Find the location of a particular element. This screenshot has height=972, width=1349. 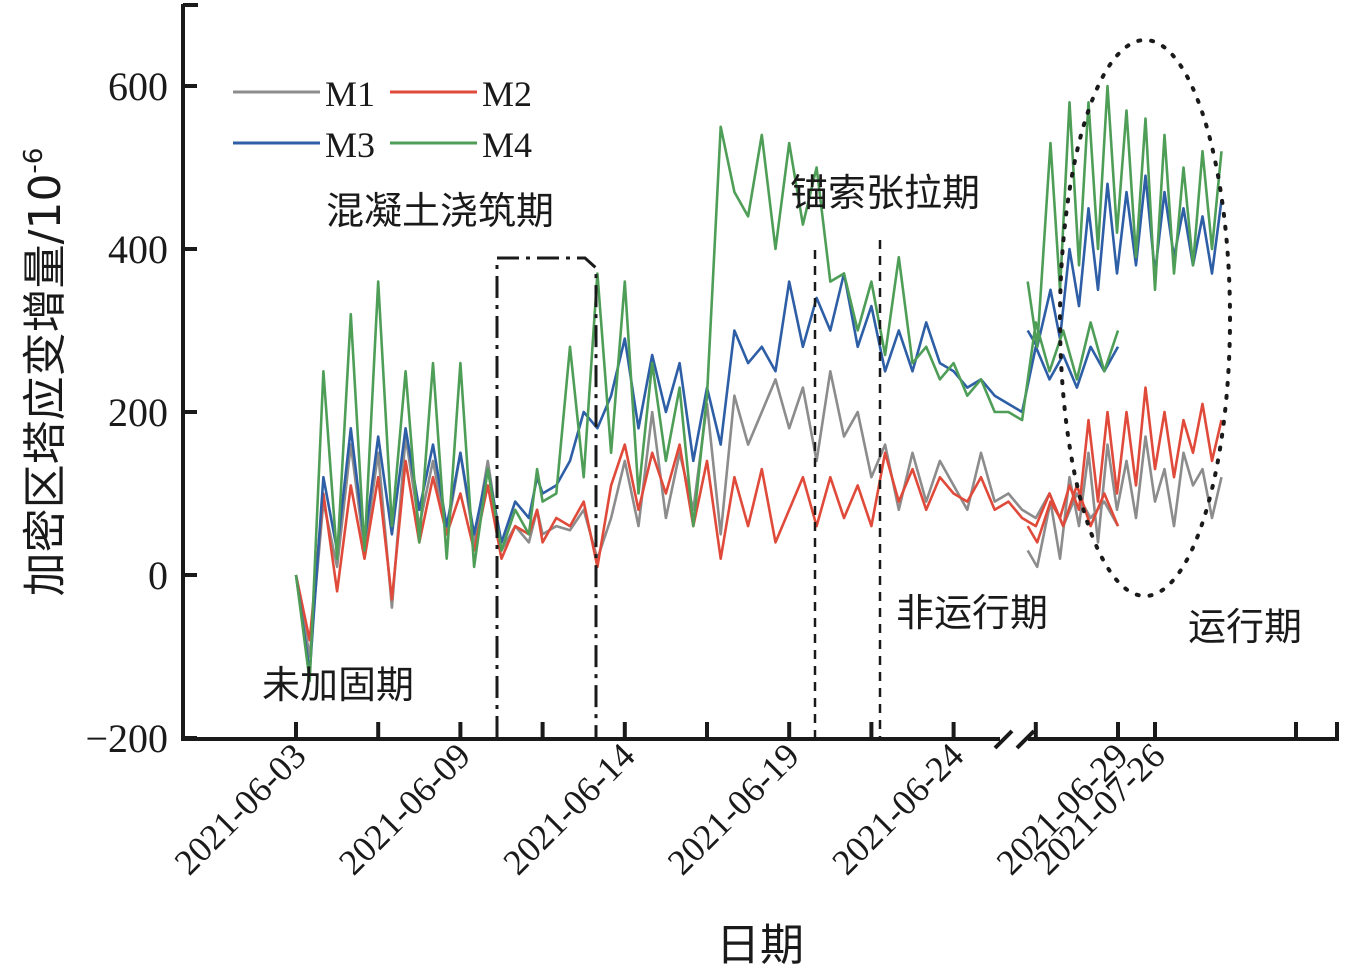

y-axis-title-main: 加密区塔应变增量/10 is located at coordinates (45, 385).